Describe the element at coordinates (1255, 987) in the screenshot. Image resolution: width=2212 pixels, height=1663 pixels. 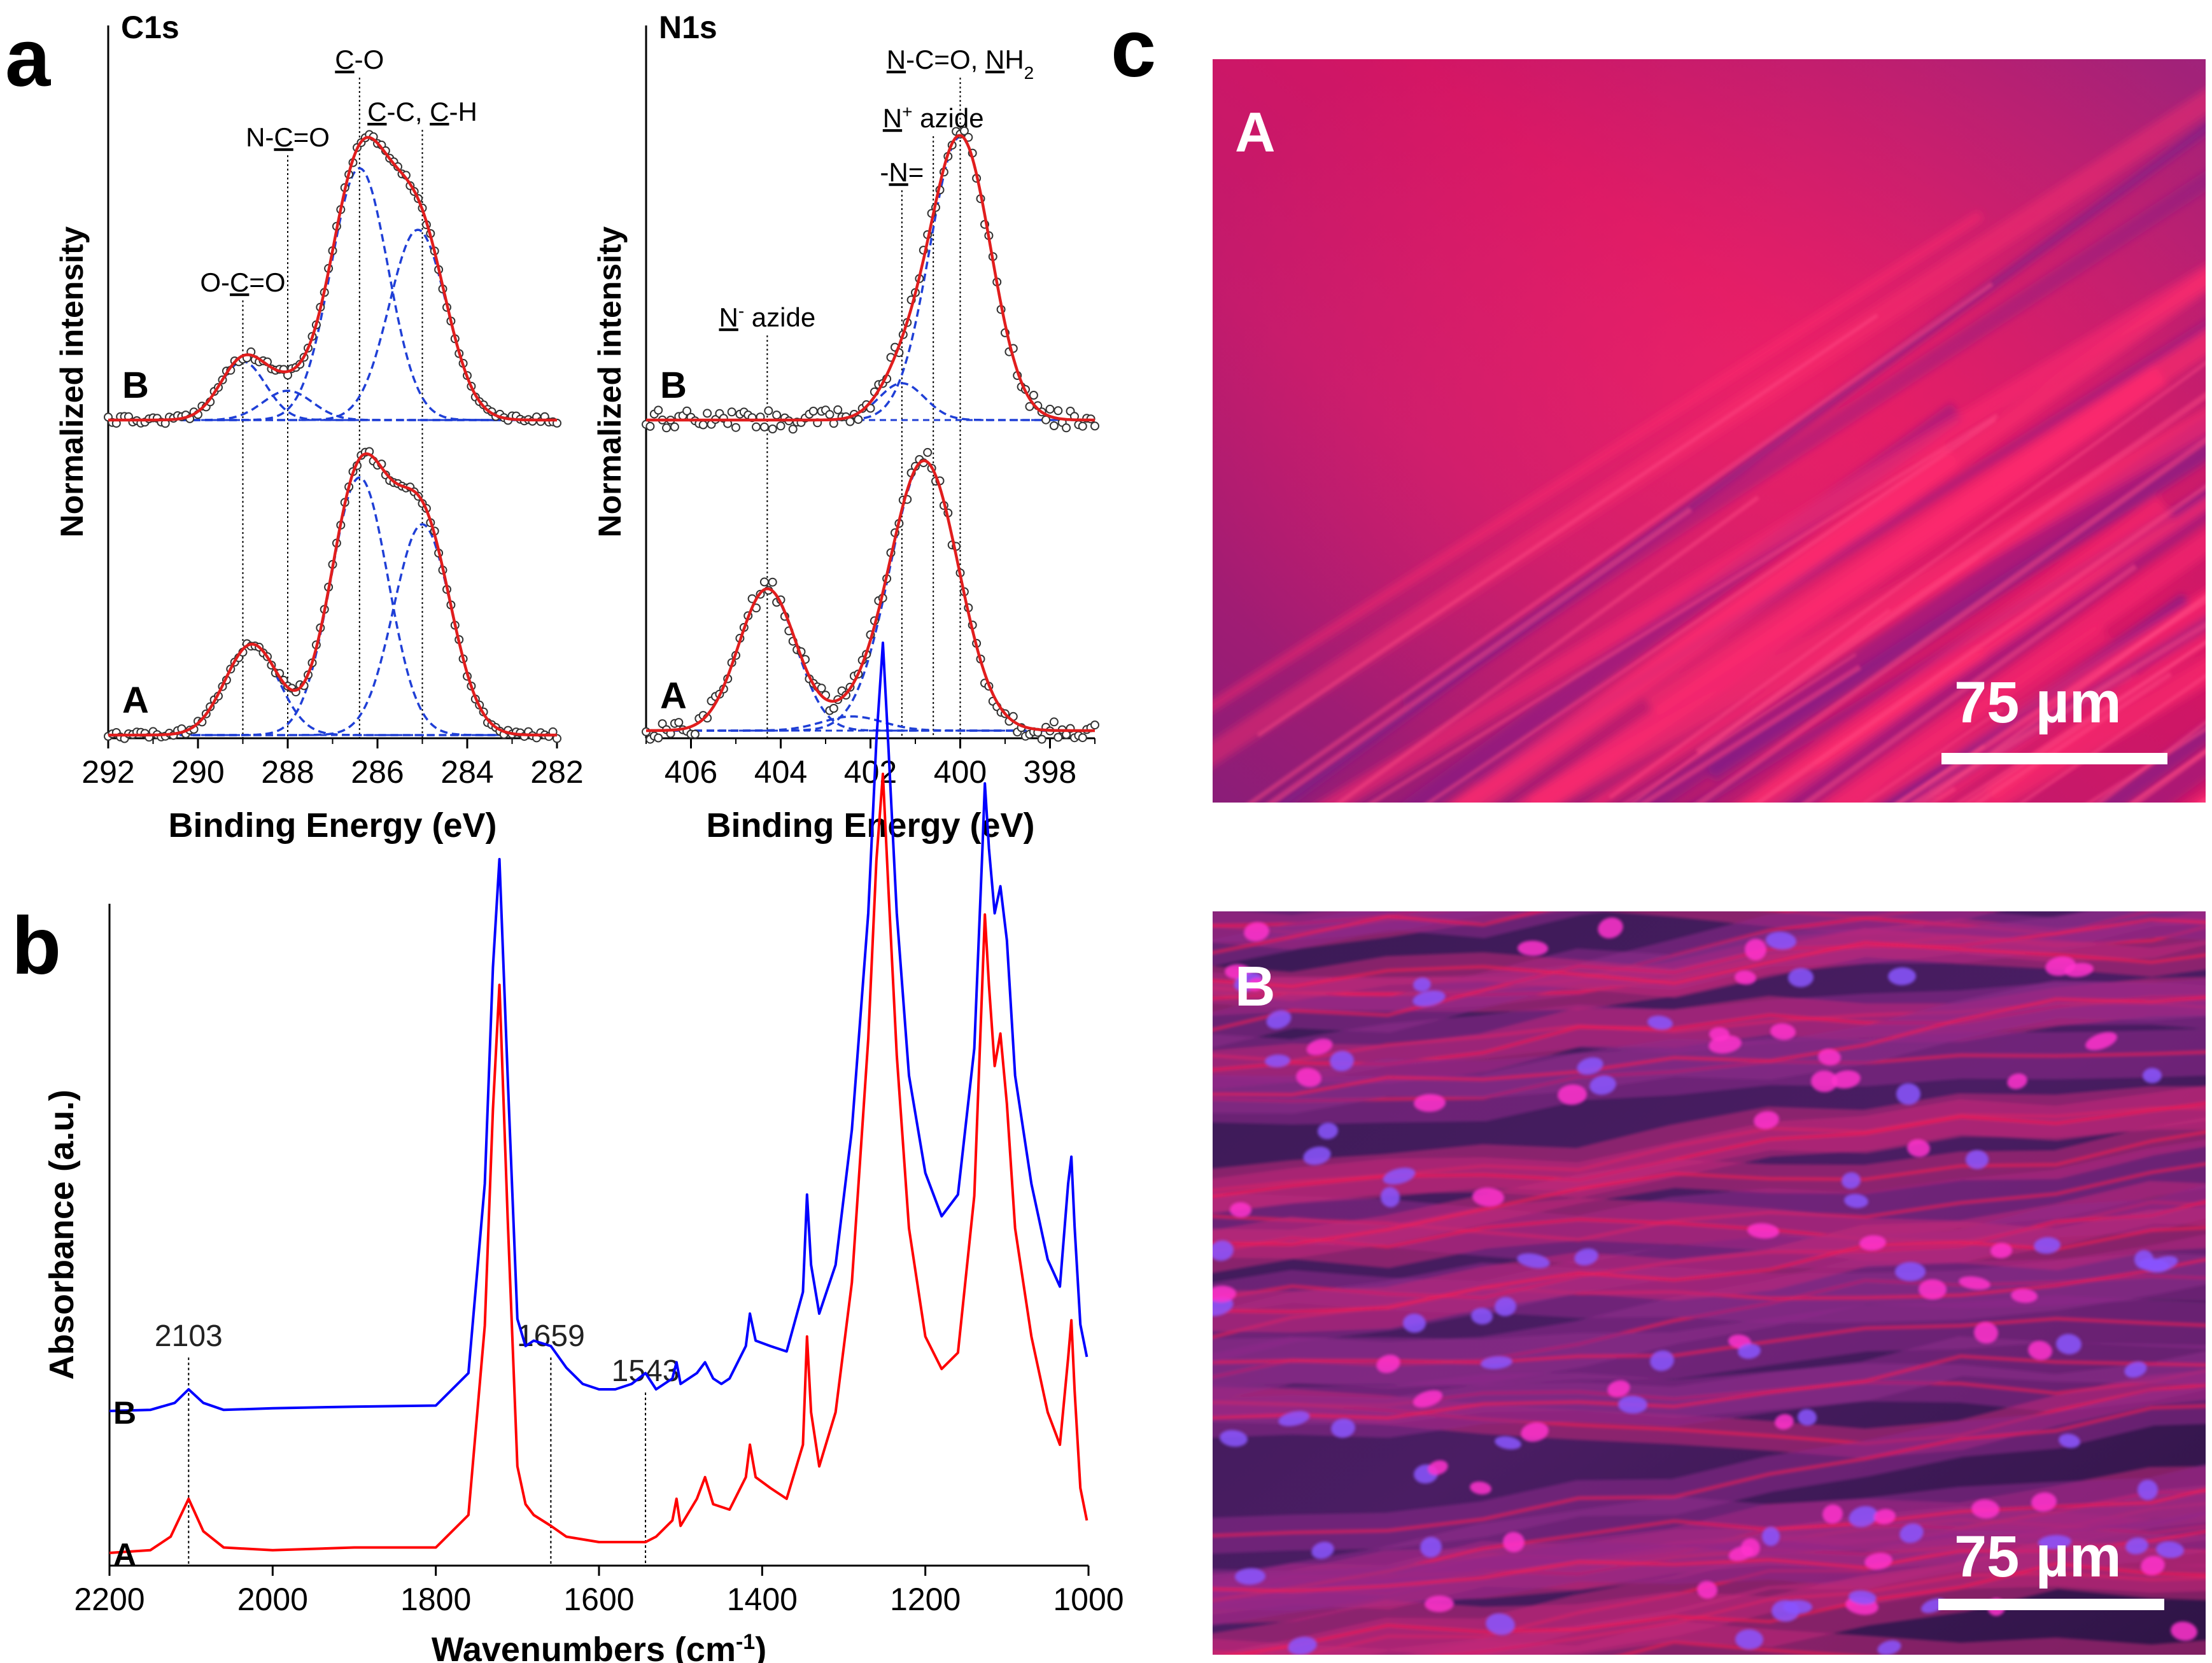
I see `micrograph-b-label: B` at that location.